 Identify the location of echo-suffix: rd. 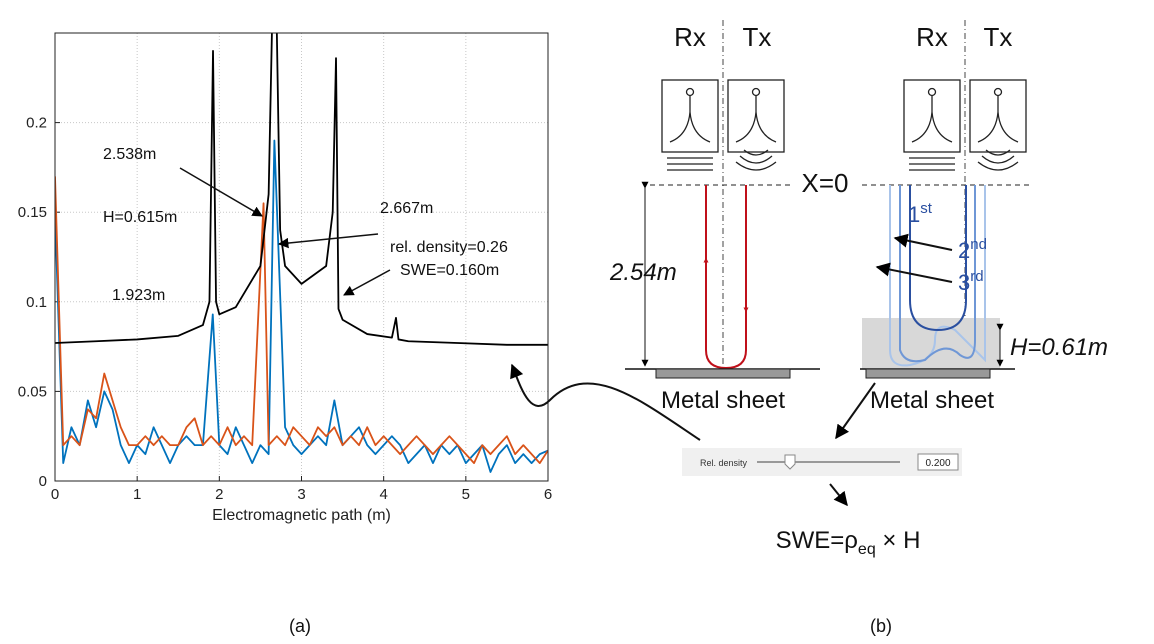
(976, 276).